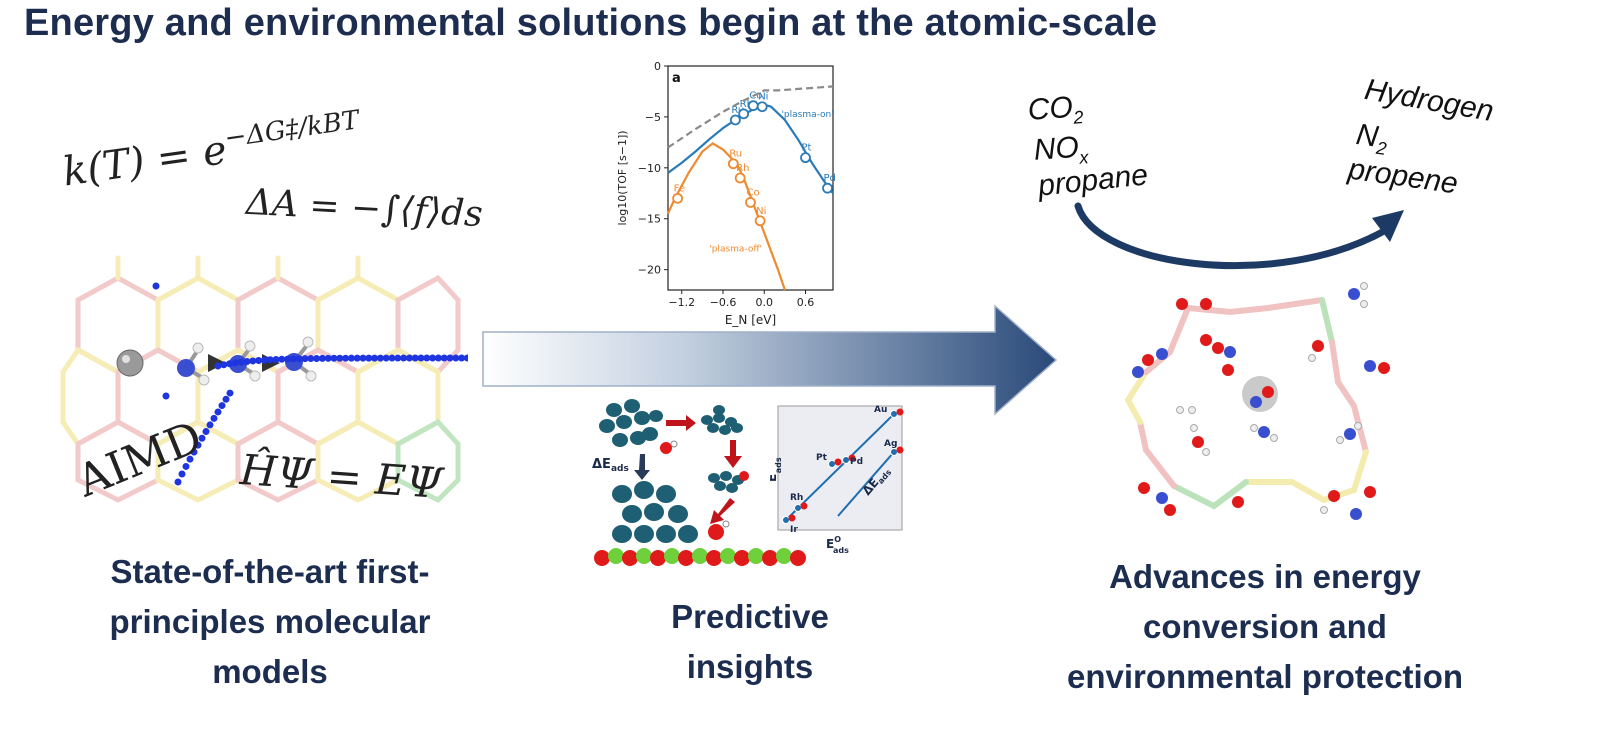 The width and height of the screenshot is (1612, 738). What do you see at coordinates (776, 469) in the screenshot?
I see `scaling-y-axis-label: EOHads` at bounding box center [776, 469].